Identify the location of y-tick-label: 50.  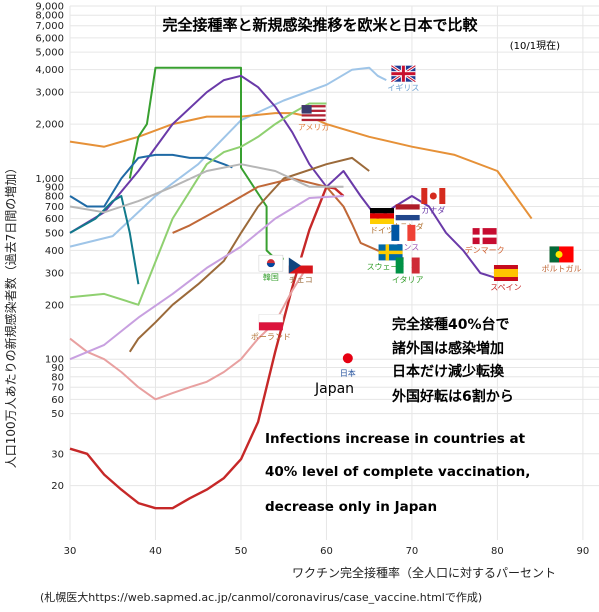
(57, 414).